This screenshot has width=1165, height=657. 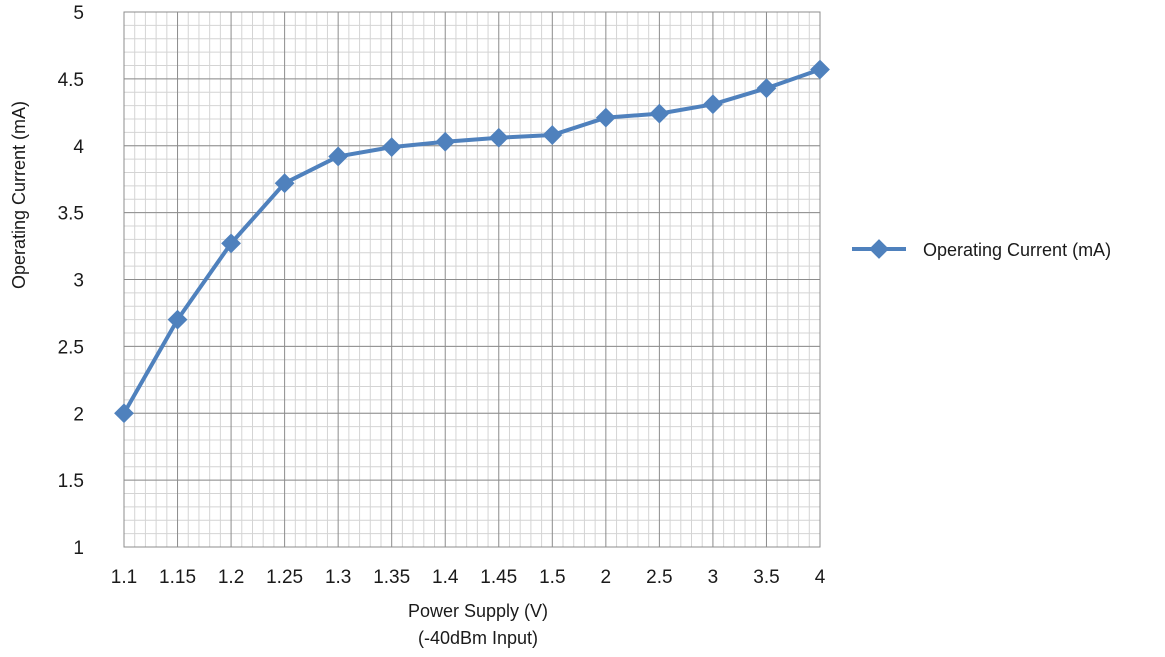 I want to click on x-tick-labels: 1.1 1.15 1.2 1.25 1.3 1.35 1.4 1.45 1.5 2 2.5 3 3.5 4, so click(x=468, y=577).